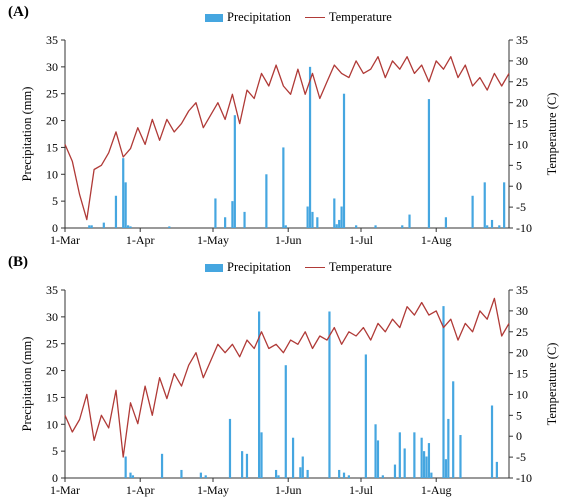 Image resolution: width=579 pixels, height=500 pixels. What do you see at coordinates (552, 134) in the screenshot?
I see `y-axis-title-right: Temperature (C)` at bounding box center [552, 134].